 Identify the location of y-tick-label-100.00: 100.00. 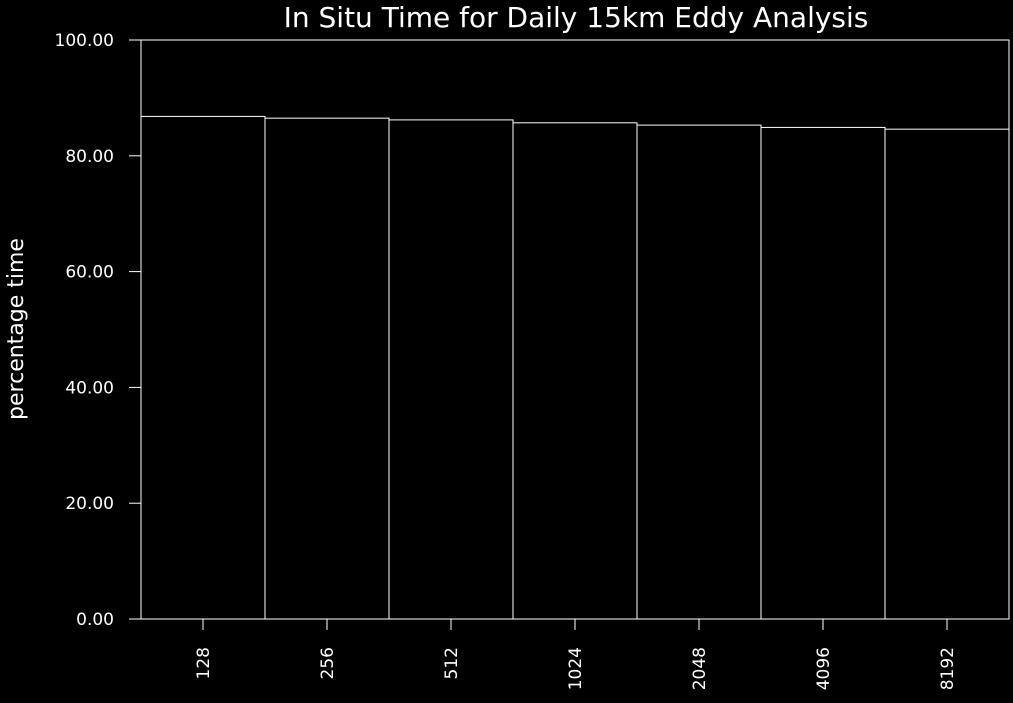
(84, 41).